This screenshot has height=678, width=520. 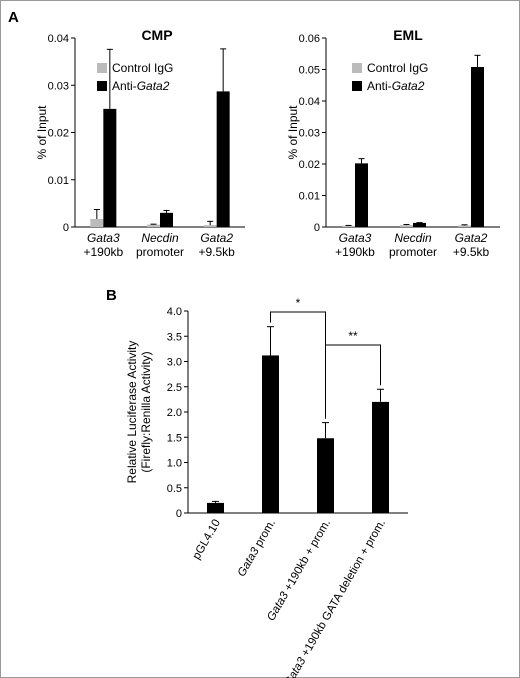 I want to click on y-tick-label: 1.0, so click(x=174, y=464).